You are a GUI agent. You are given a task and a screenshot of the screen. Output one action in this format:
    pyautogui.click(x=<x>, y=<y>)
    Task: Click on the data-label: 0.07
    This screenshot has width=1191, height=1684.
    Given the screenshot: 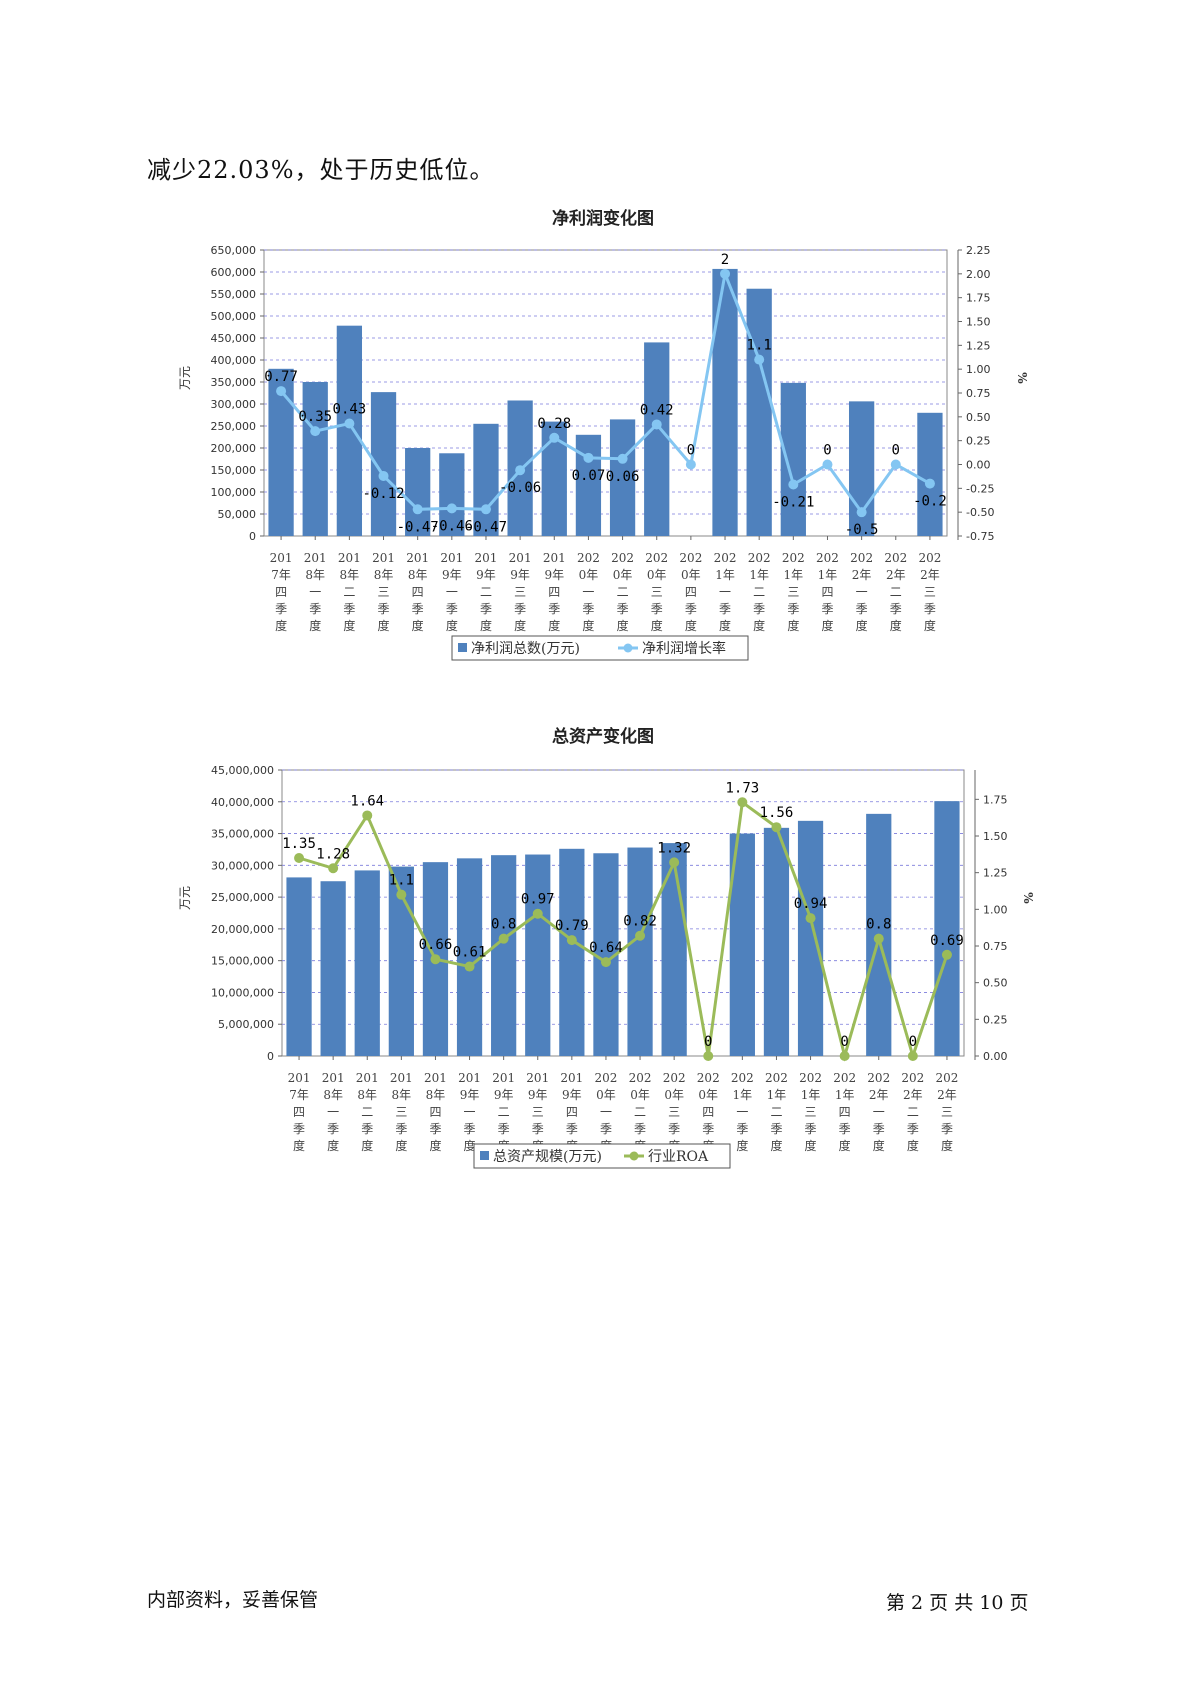 What is the action you would take?
    pyautogui.click(x=589, y=476)
    